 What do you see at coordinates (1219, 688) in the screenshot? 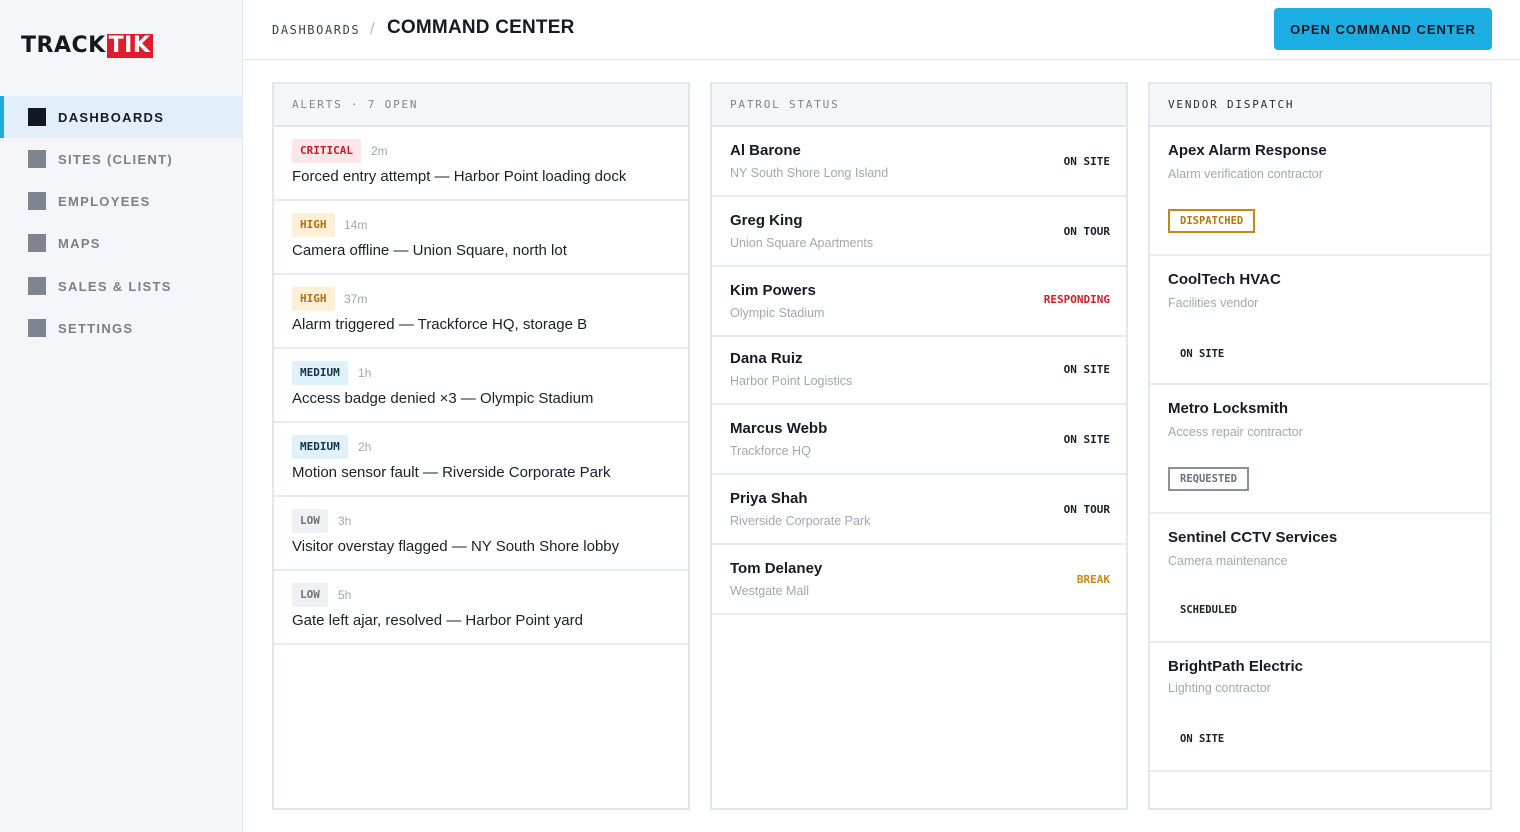
I see `vendor-description: Lighting contractor` at bounding box center [1219, 688].